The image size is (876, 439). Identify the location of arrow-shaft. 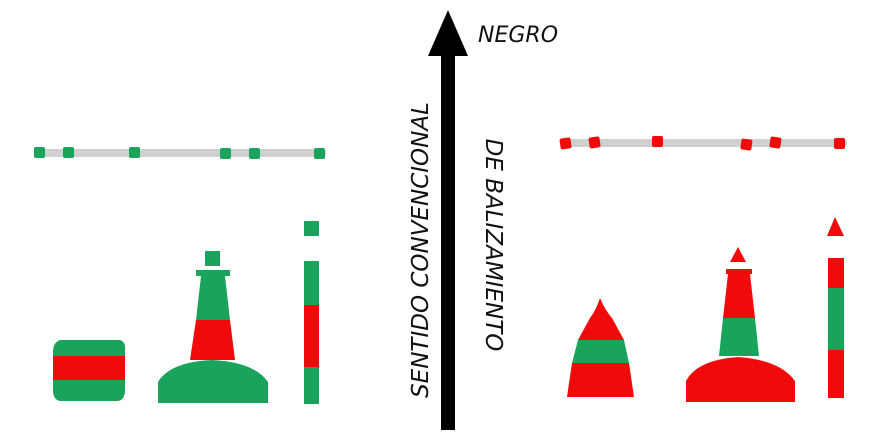
(448, 241).